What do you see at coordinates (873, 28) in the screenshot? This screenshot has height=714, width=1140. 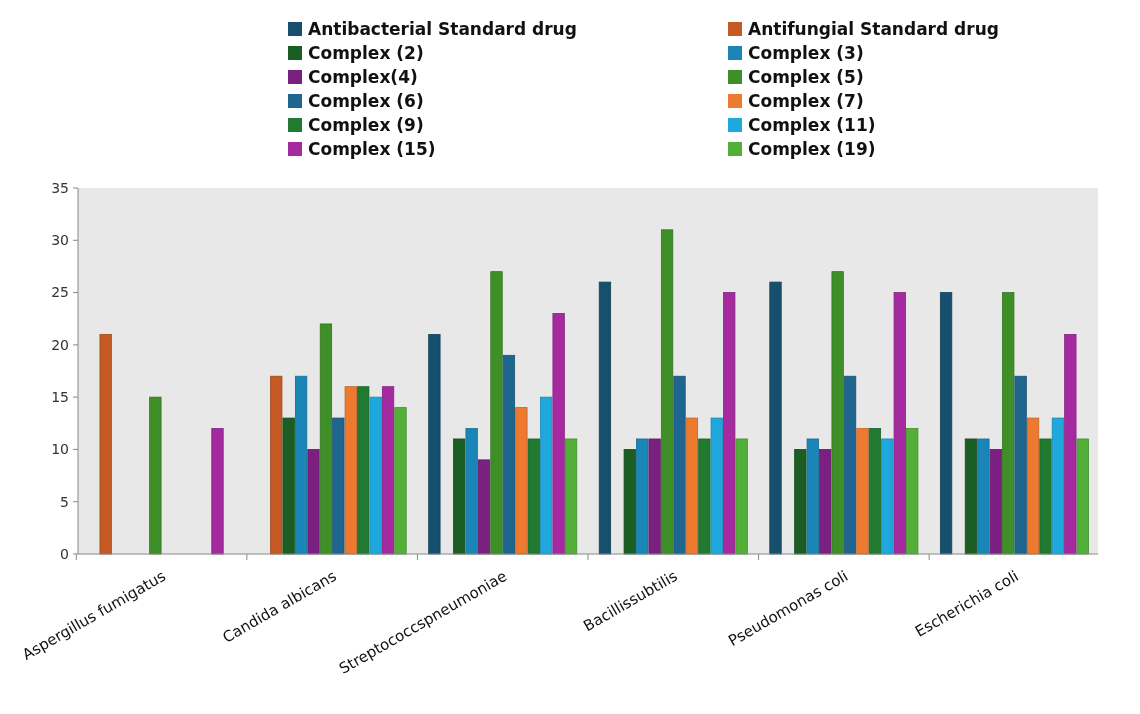 I see `legend-label: Antifungial Standard drug` at bounding box center [873, 28].